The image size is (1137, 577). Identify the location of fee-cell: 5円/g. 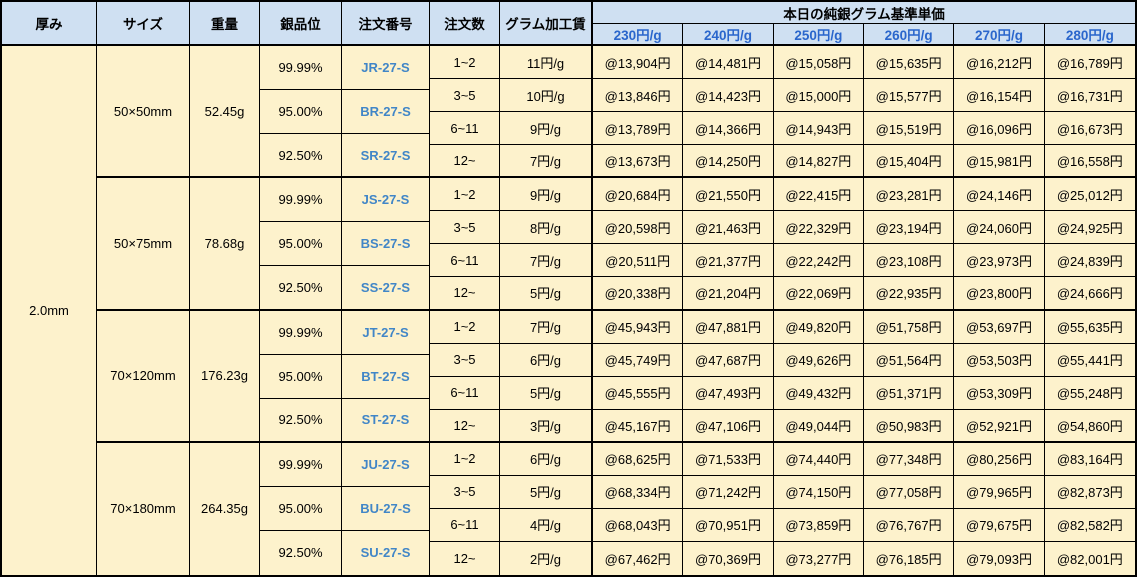
(546, 393).